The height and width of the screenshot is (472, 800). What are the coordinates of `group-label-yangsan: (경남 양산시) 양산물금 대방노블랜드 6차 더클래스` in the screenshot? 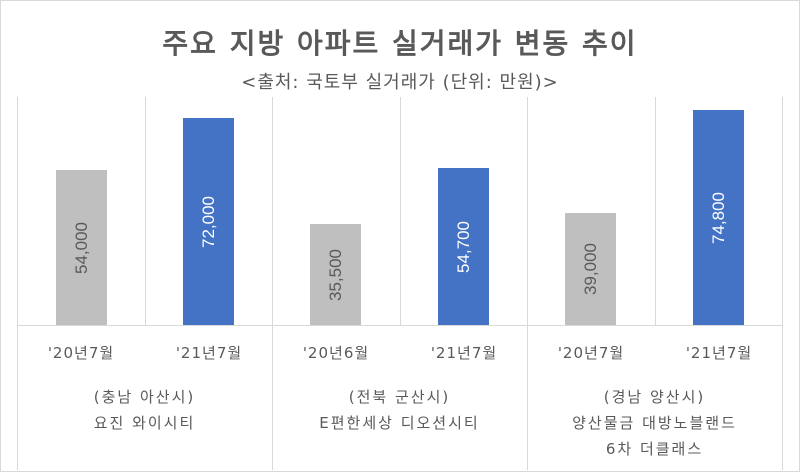 It's located at (654, 423).